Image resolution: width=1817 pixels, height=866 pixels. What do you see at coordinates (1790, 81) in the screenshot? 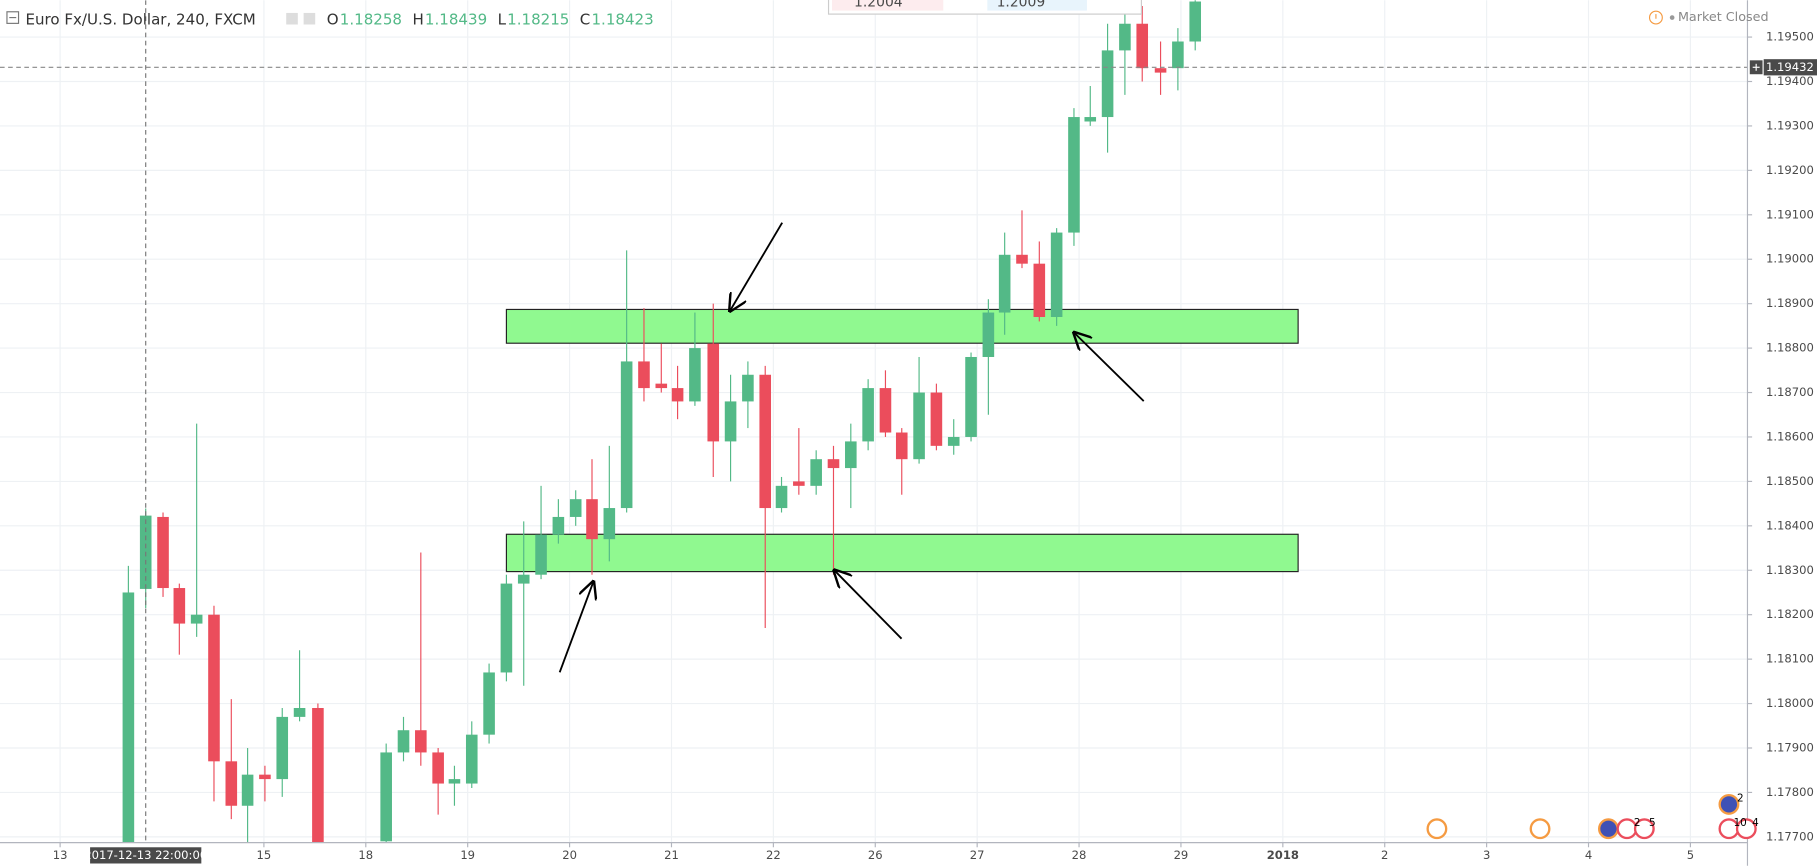
I see `y-tick-label: 1.19400` at bounding box center [1790, 81].